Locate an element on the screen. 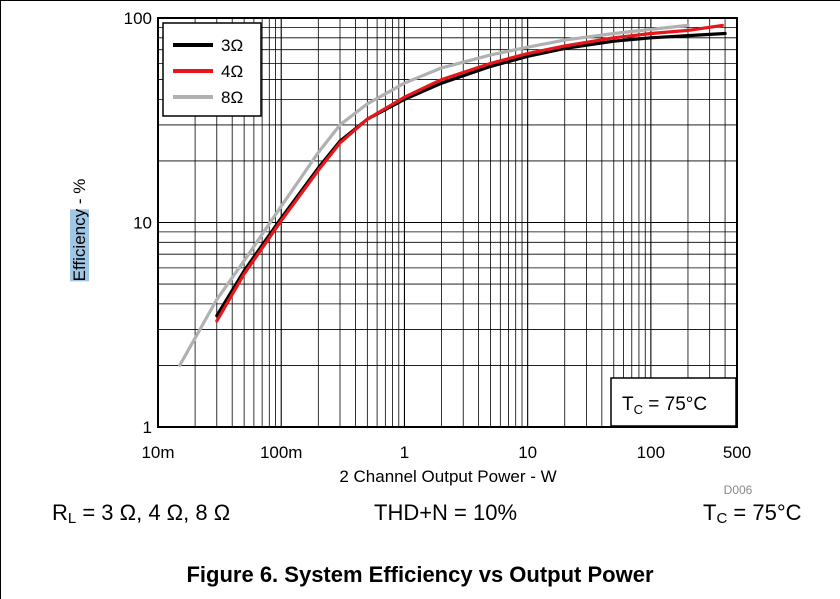 This screenshot has width=840, height=599. legend-label-3: 8Ω is located at coordinates (232, 97).